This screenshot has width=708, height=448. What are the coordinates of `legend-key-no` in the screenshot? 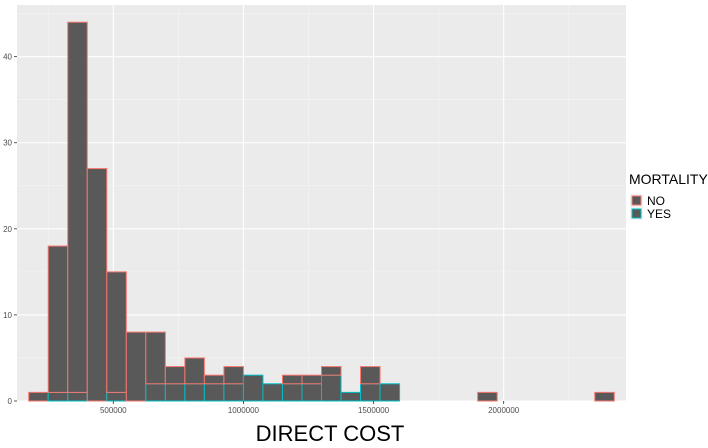 It's located at (636, 200).